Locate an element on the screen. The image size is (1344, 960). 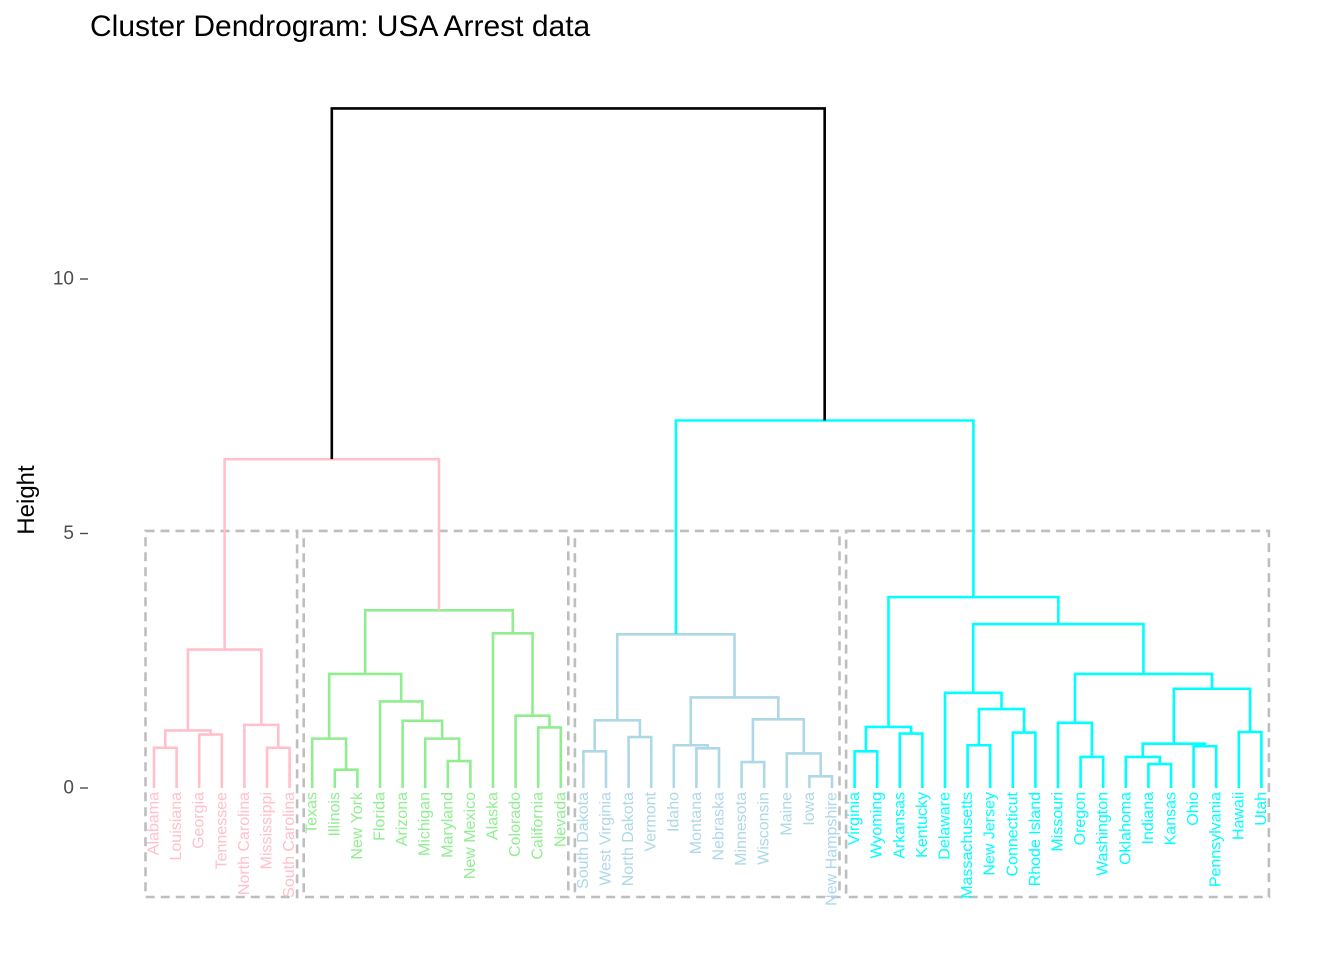
leaf-label: Tennessee is located at coordinates (221, 830).